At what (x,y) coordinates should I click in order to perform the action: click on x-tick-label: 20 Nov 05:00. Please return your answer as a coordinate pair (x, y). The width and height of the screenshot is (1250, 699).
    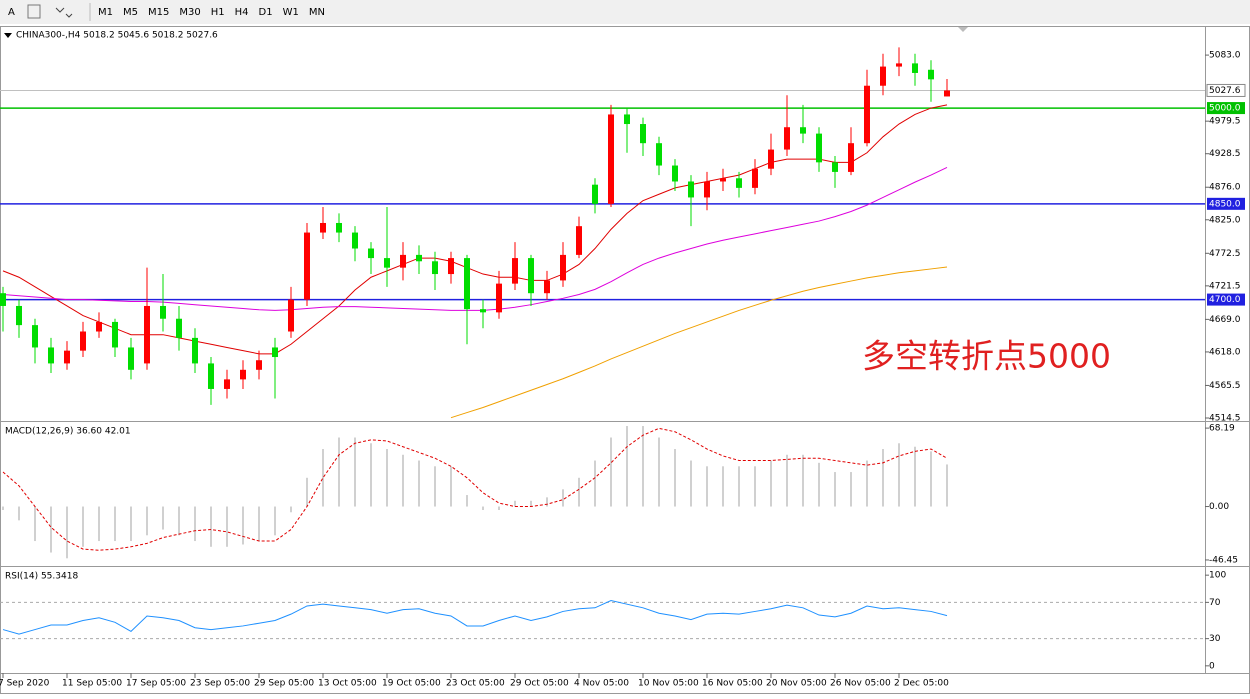
    Looking at the image, I should click on (796, 684).